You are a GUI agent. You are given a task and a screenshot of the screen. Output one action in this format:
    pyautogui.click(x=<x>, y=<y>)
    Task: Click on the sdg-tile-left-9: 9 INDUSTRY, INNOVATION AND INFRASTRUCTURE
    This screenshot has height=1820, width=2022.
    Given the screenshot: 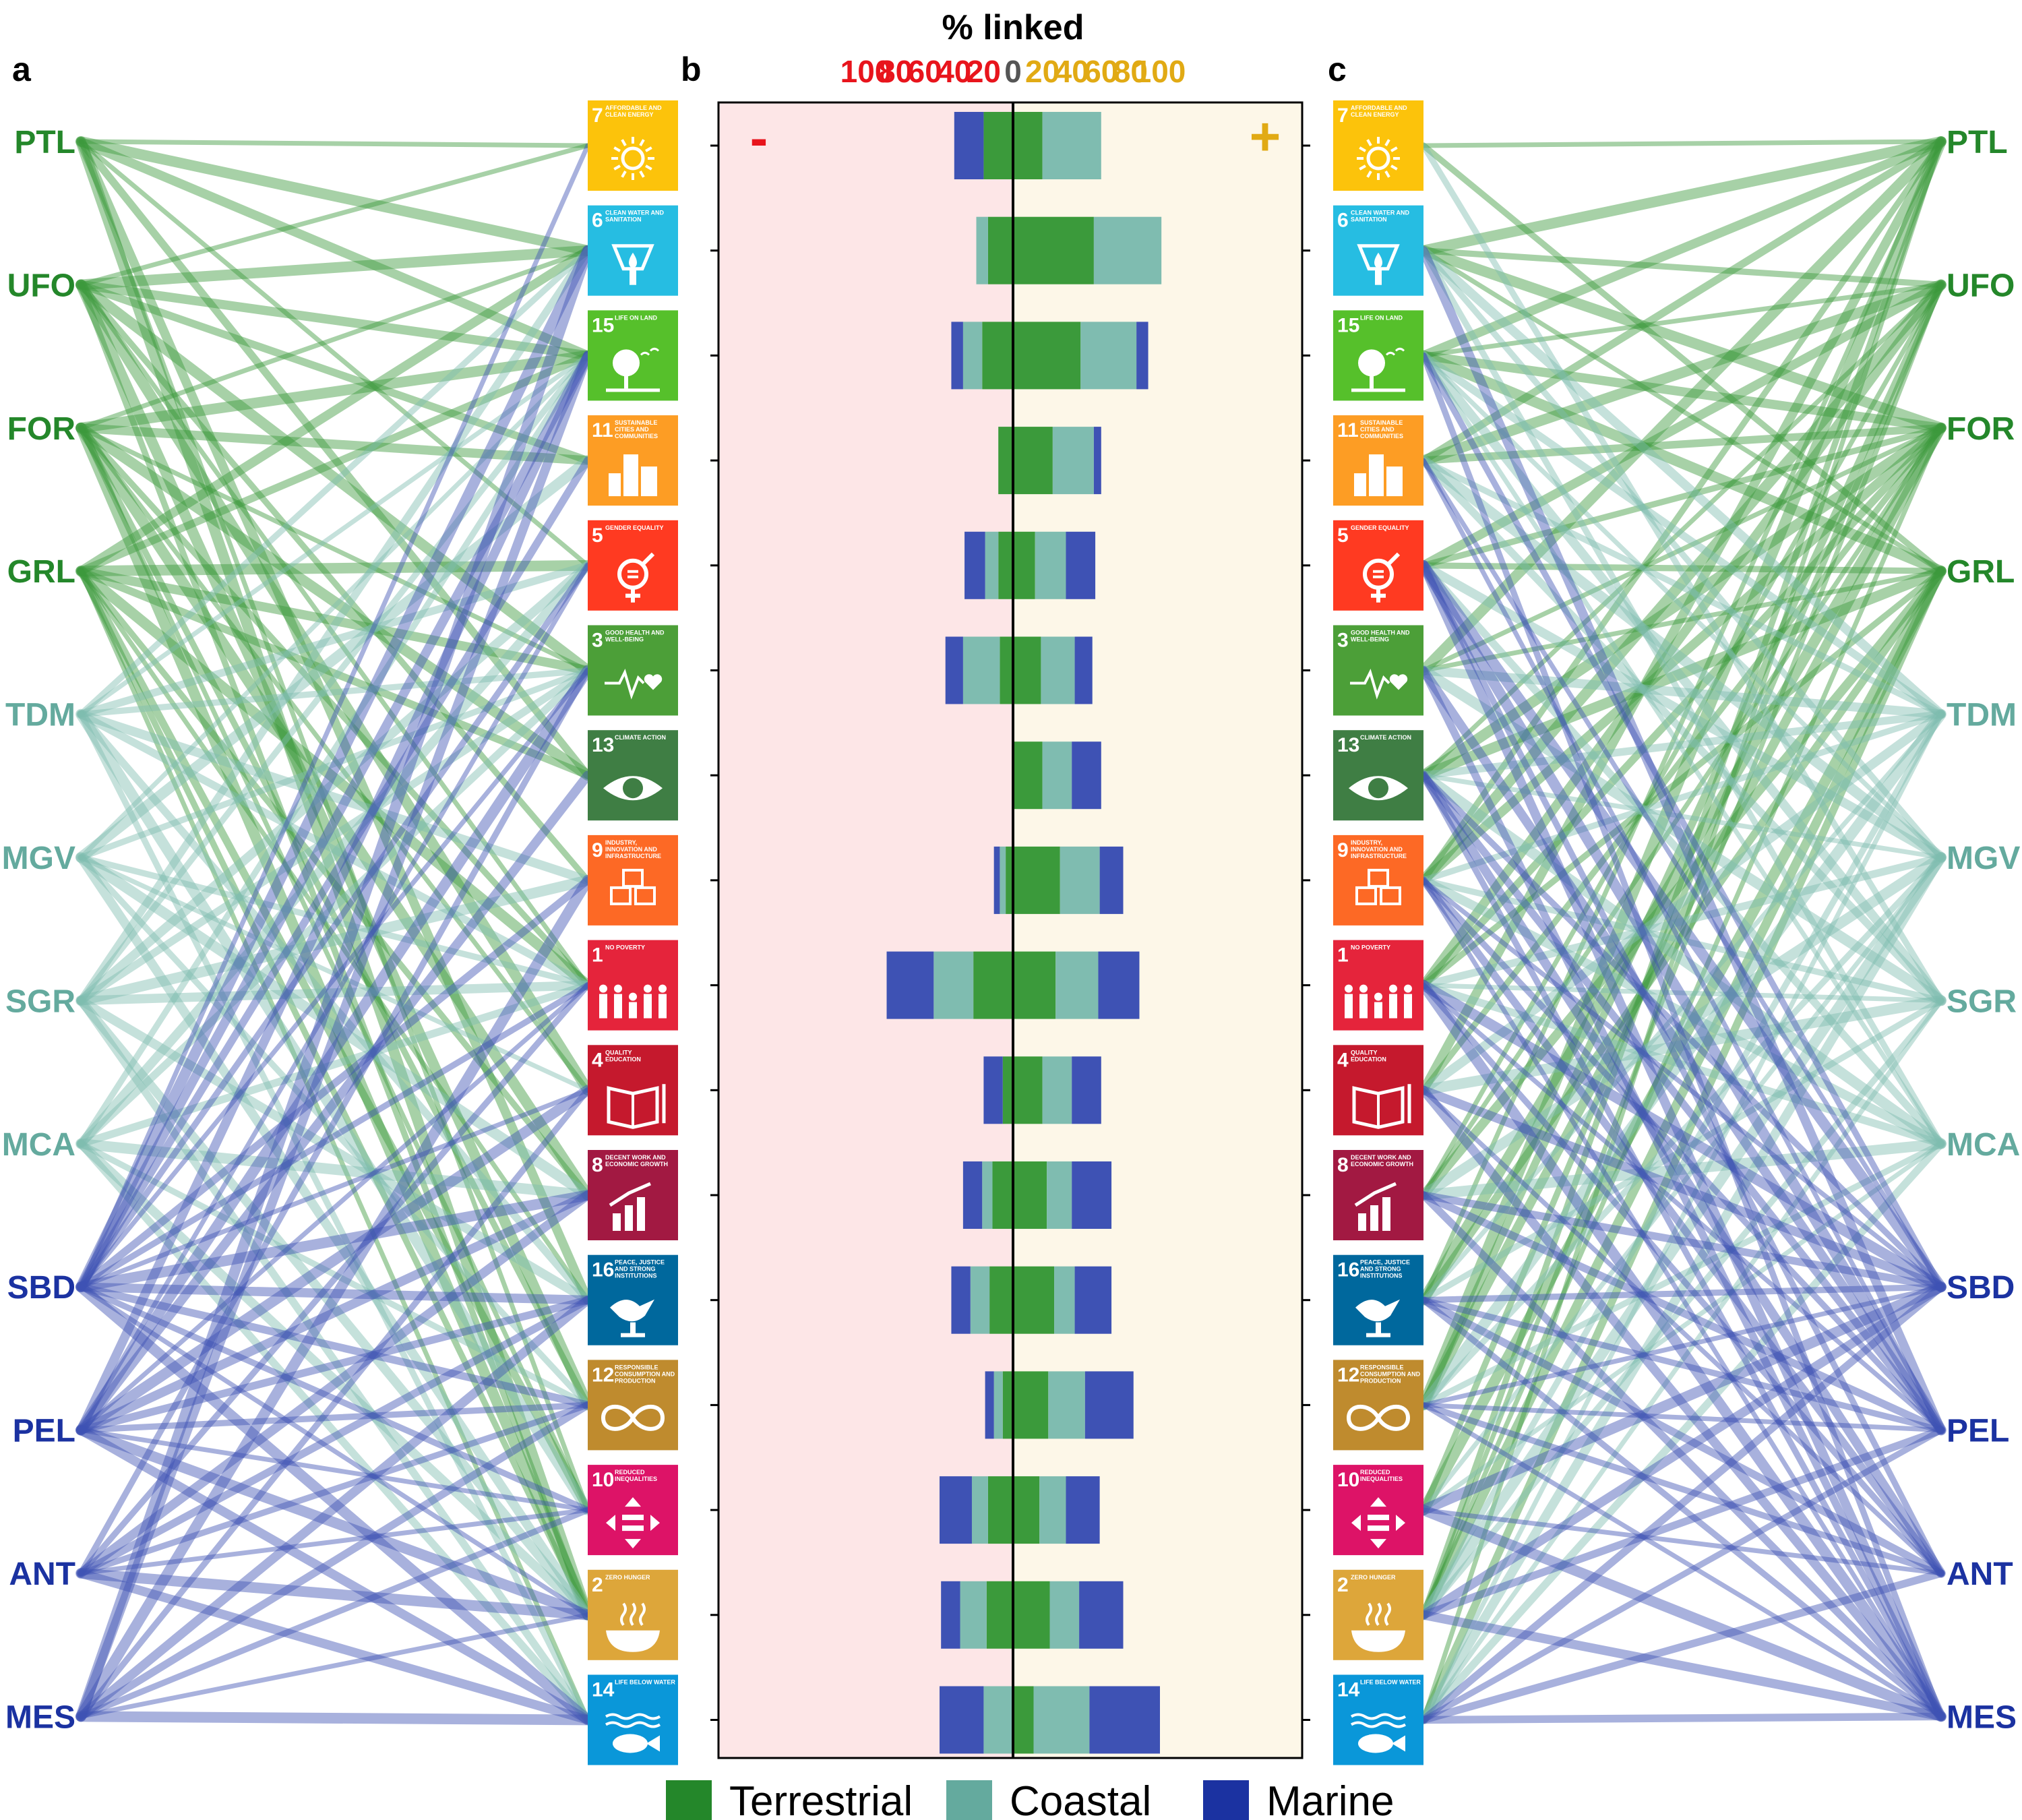 What is the action you would take?
    pyautogui.click(x=633, y=880)
    